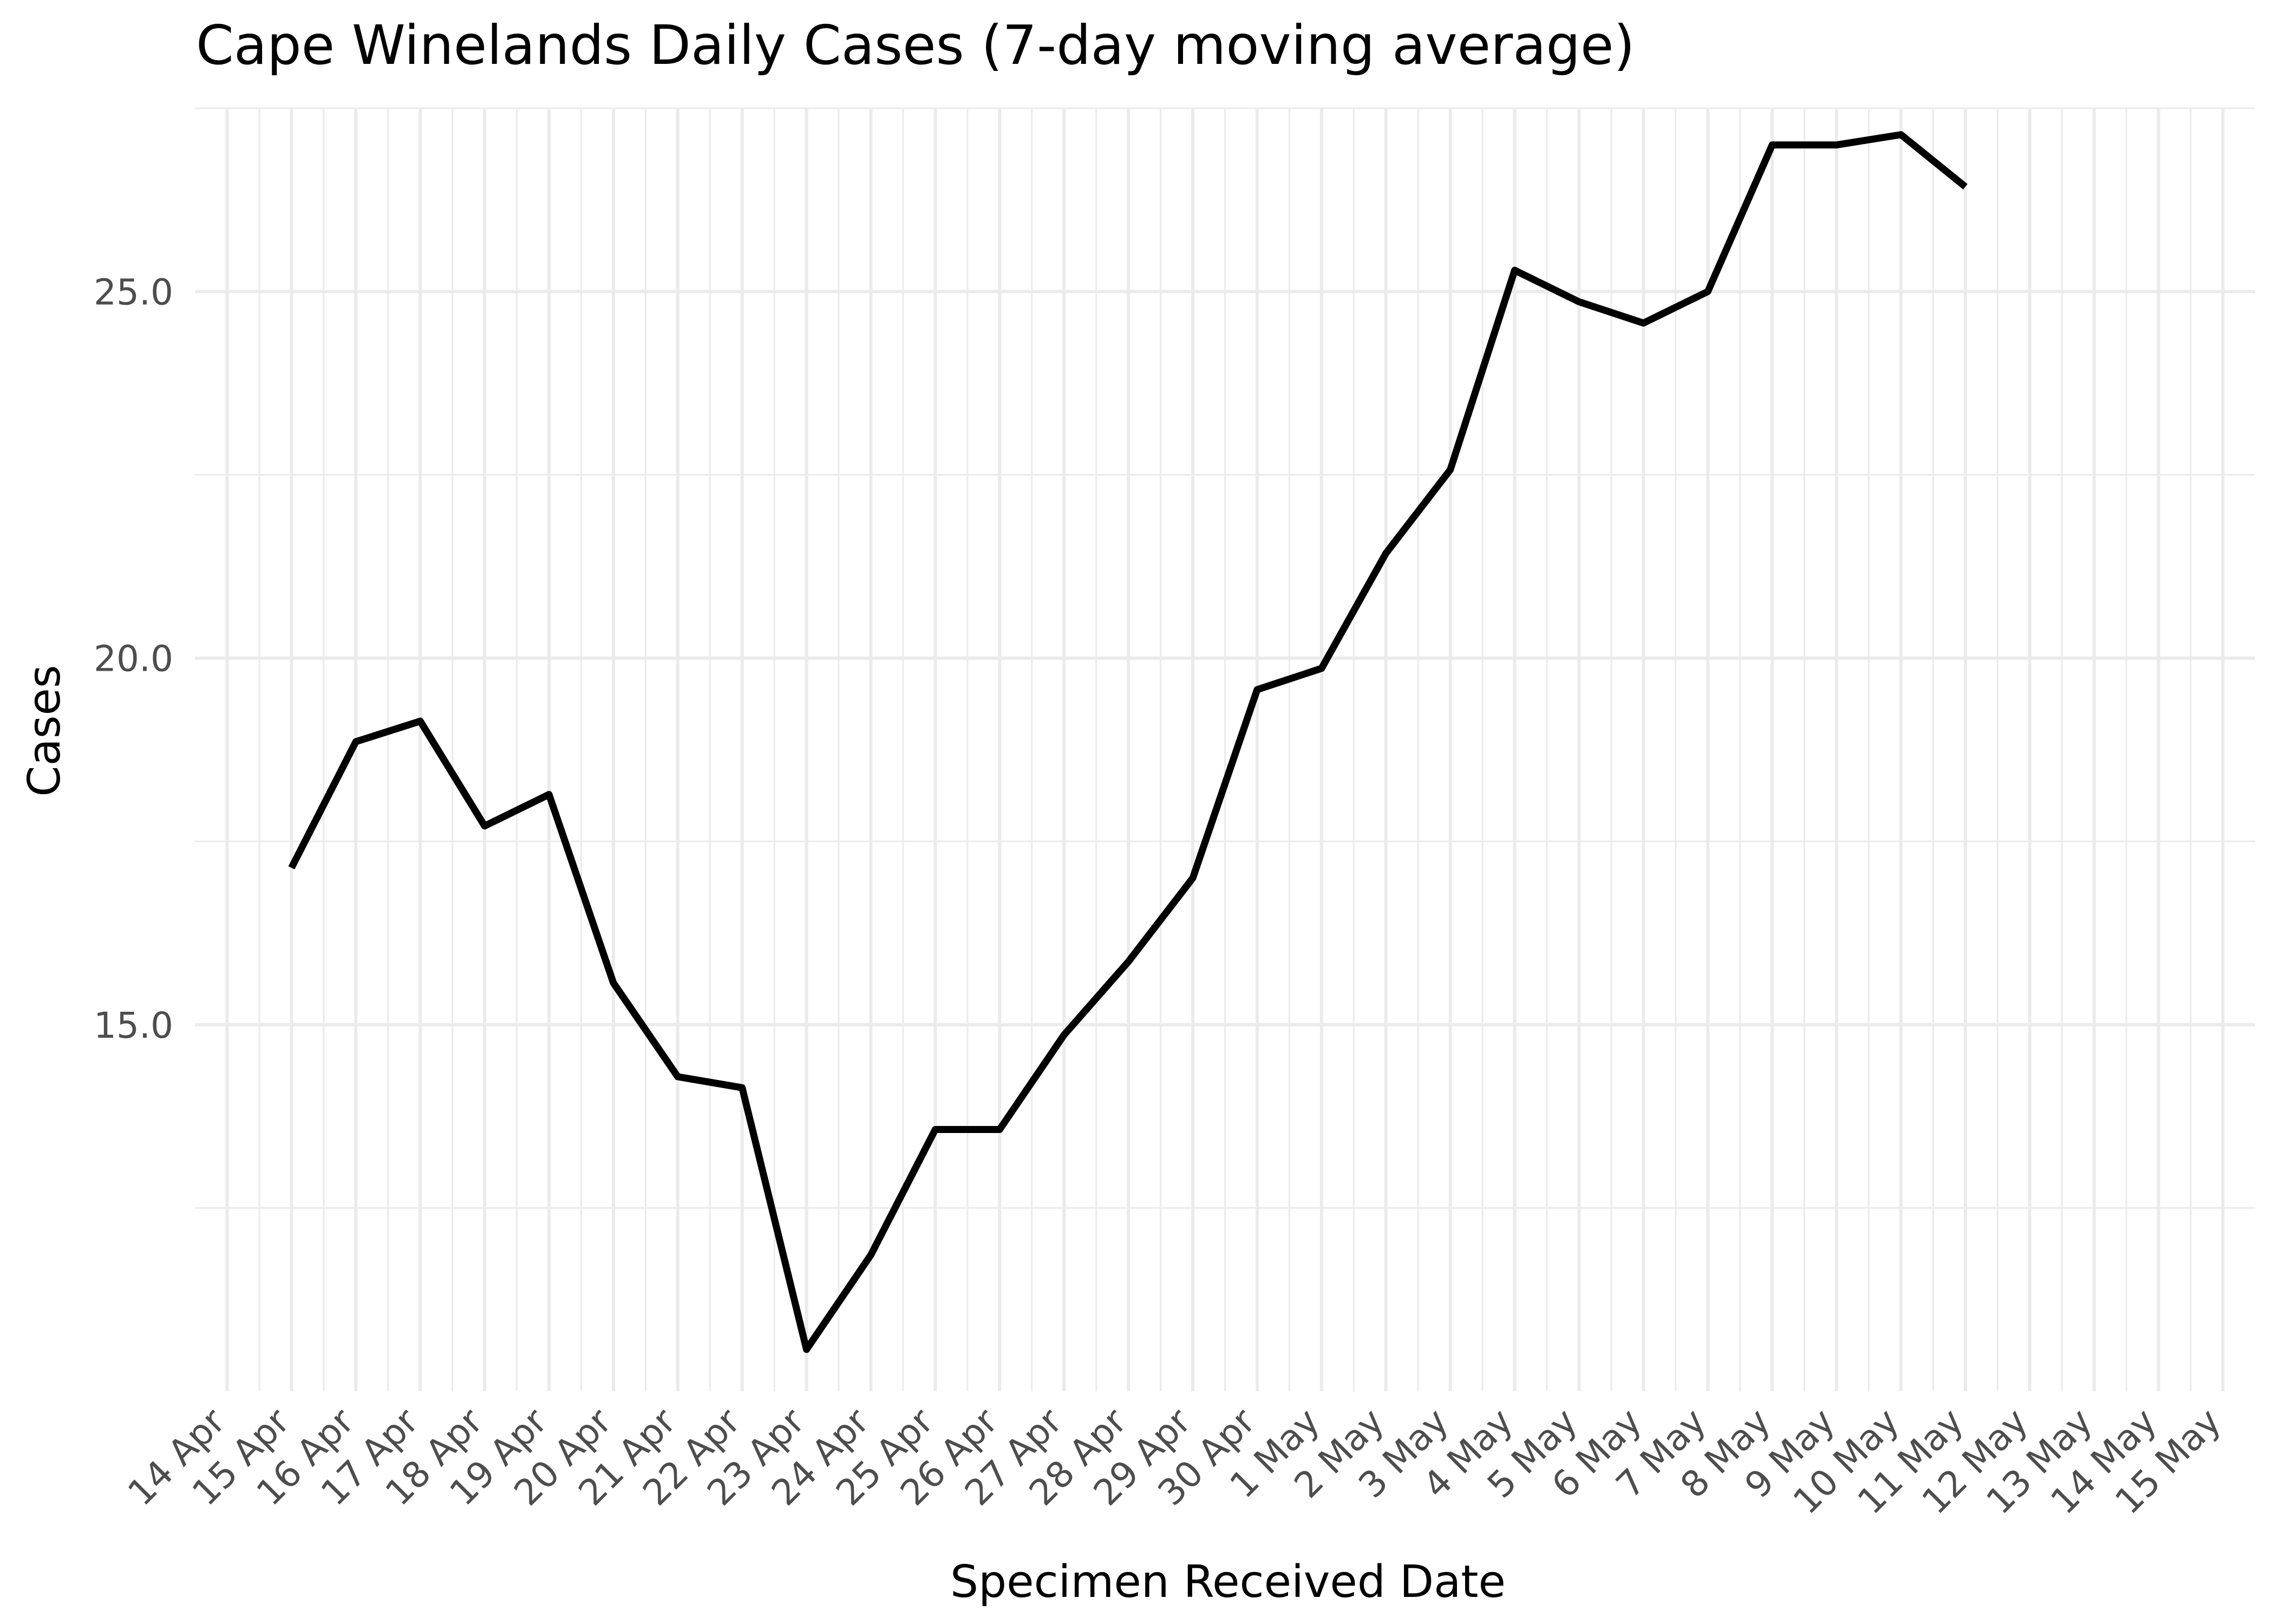  Describe the element at coordinates (1228, 1582) in the screenshot. I see `x-axis-title: Specimen Received Date` at that location.